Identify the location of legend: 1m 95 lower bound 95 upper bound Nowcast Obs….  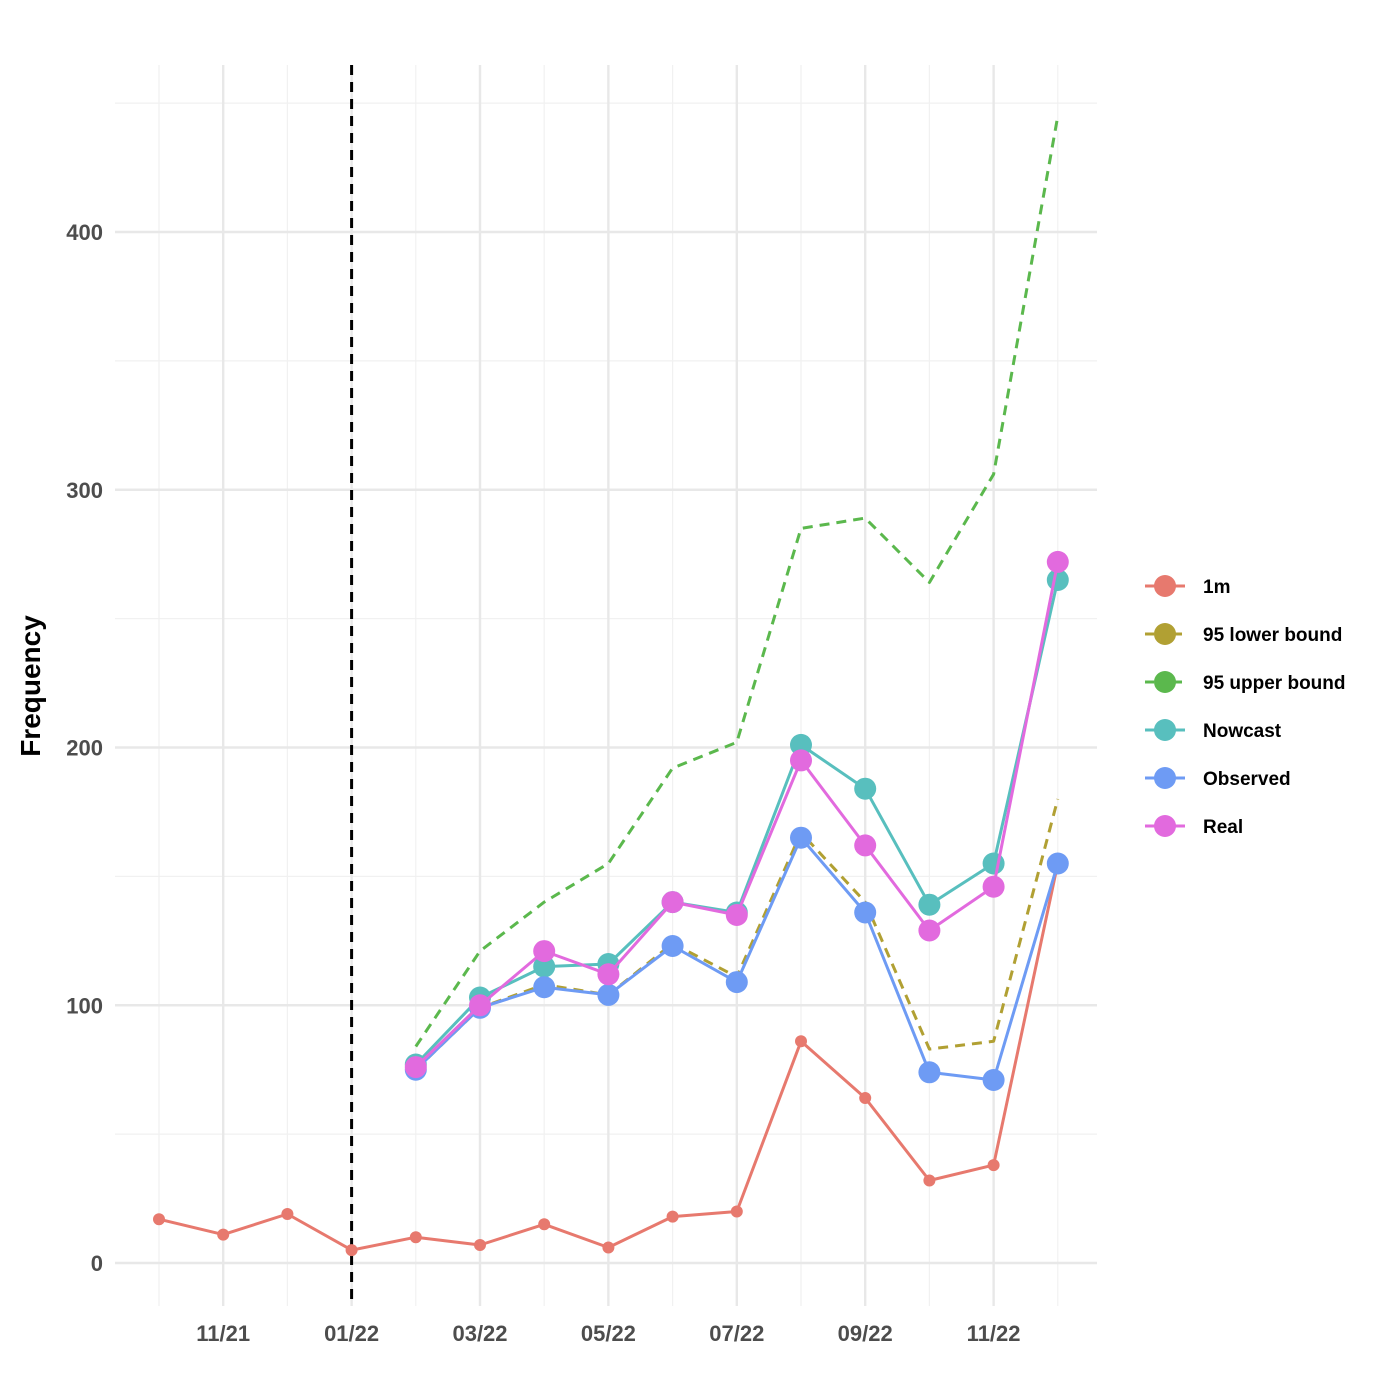
(1245, 706).